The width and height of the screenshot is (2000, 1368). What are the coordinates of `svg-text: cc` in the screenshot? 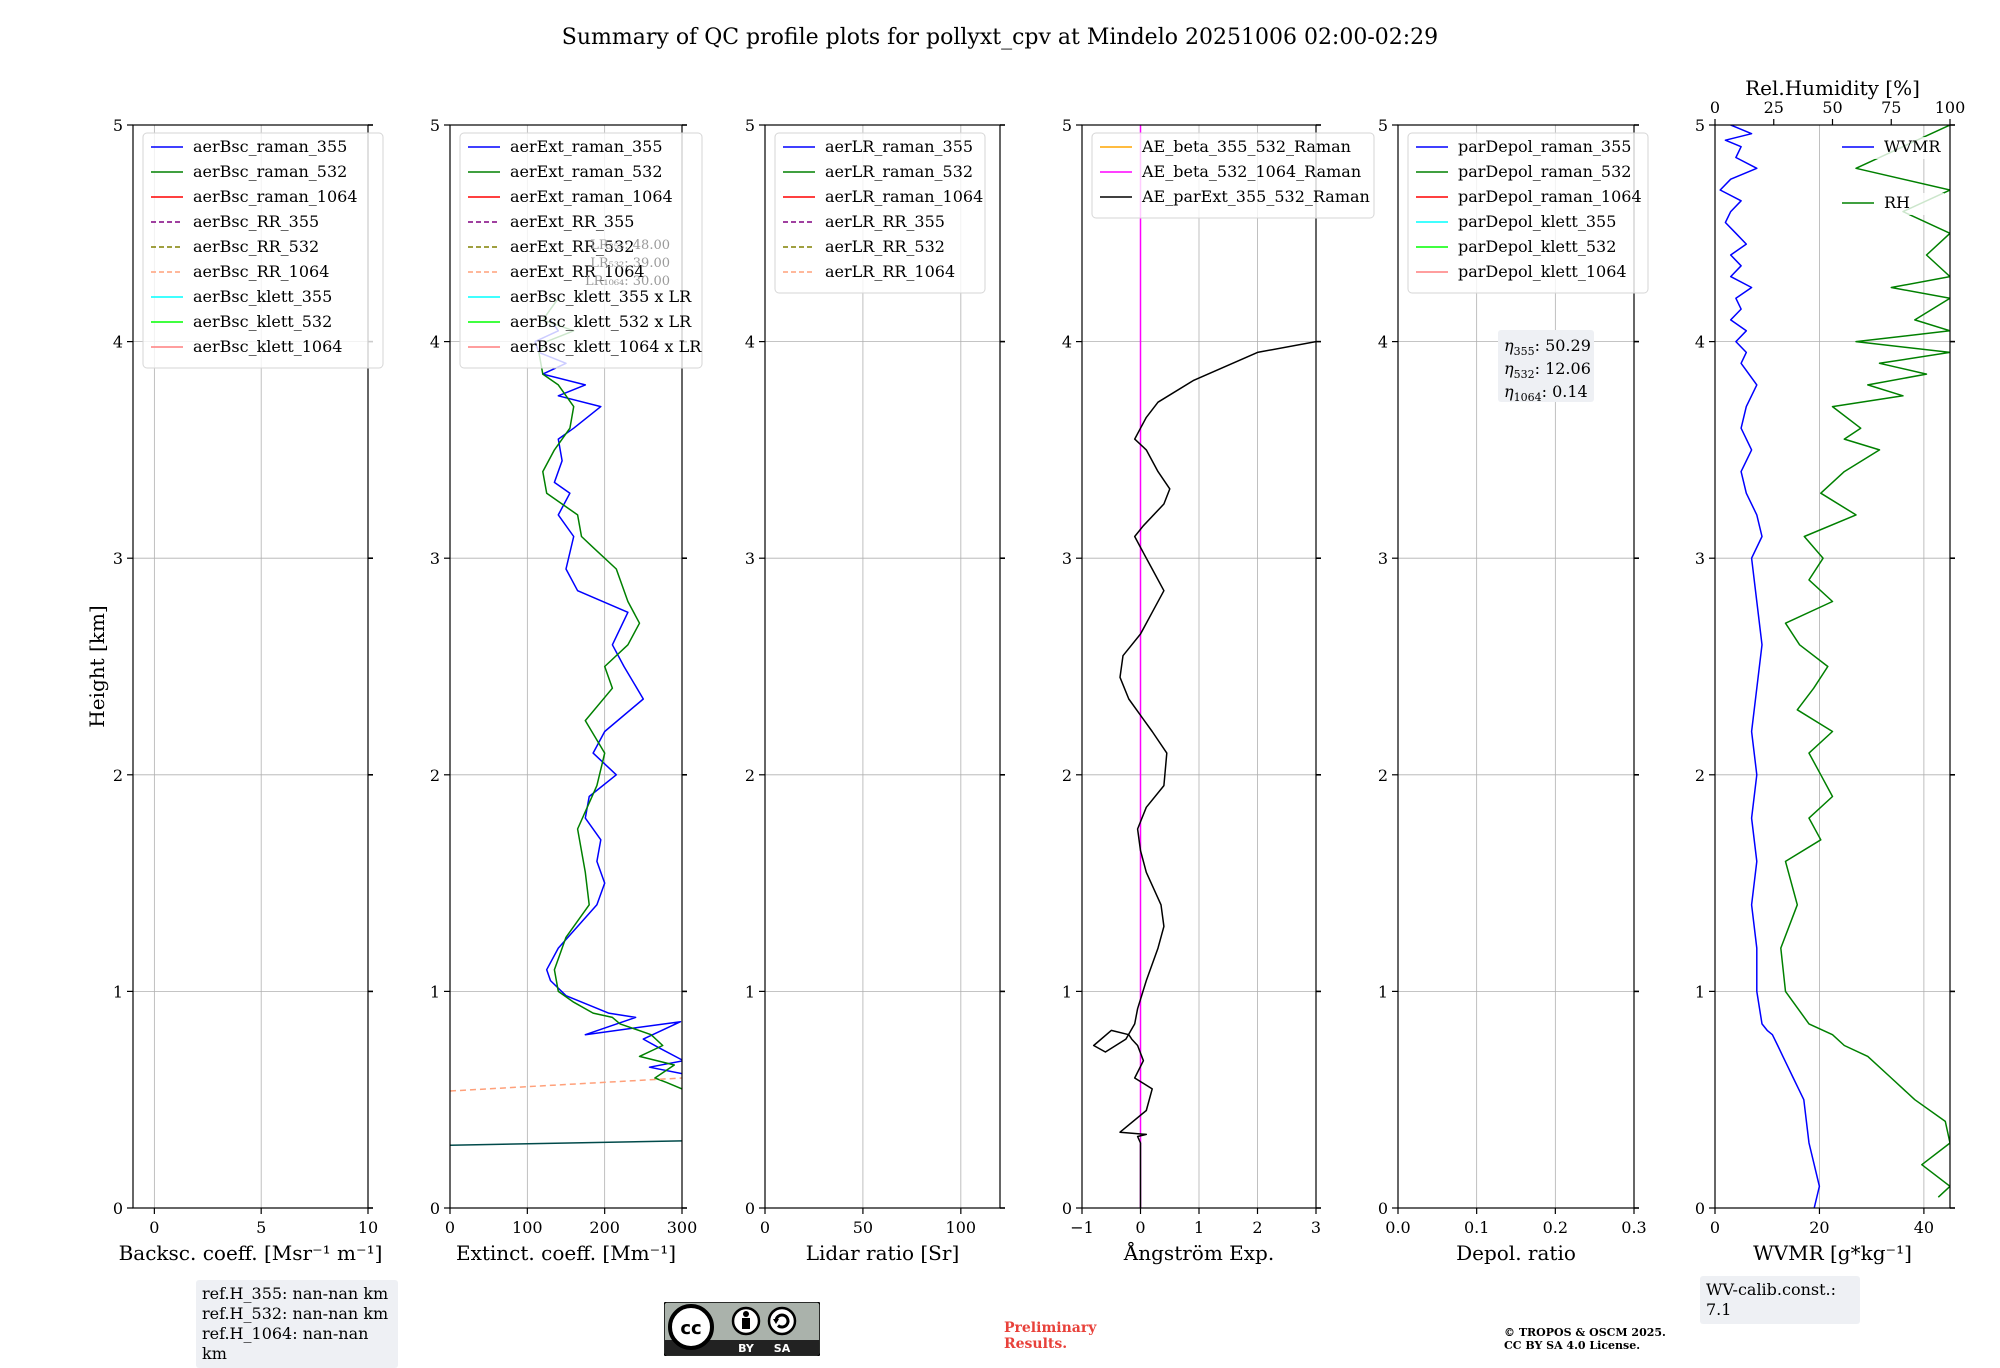 It's located at (690, 1328).